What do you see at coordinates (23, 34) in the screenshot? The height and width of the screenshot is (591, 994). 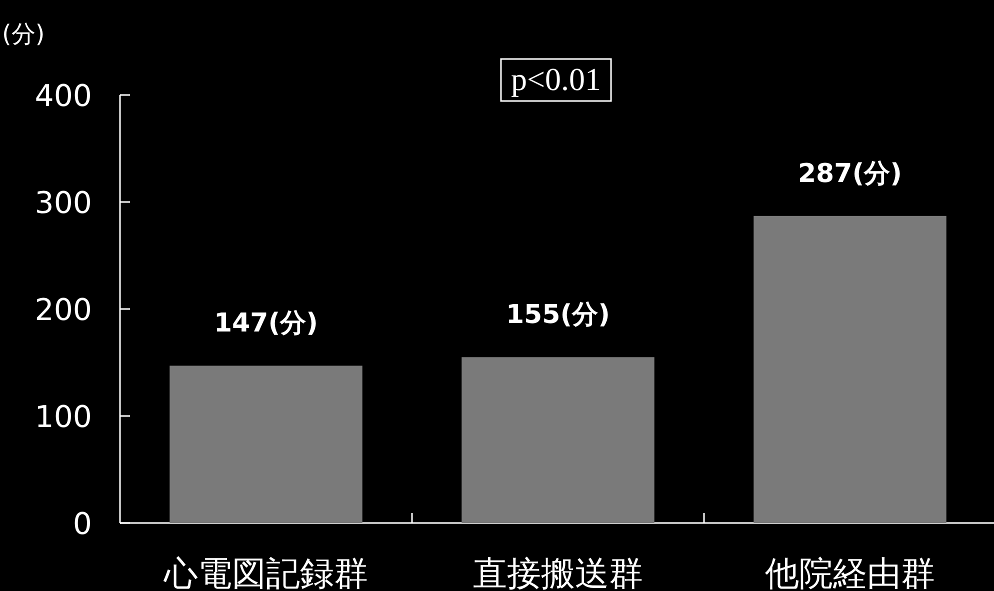 I see `y-axis-title: (分)` at bounding box center [23, 34].